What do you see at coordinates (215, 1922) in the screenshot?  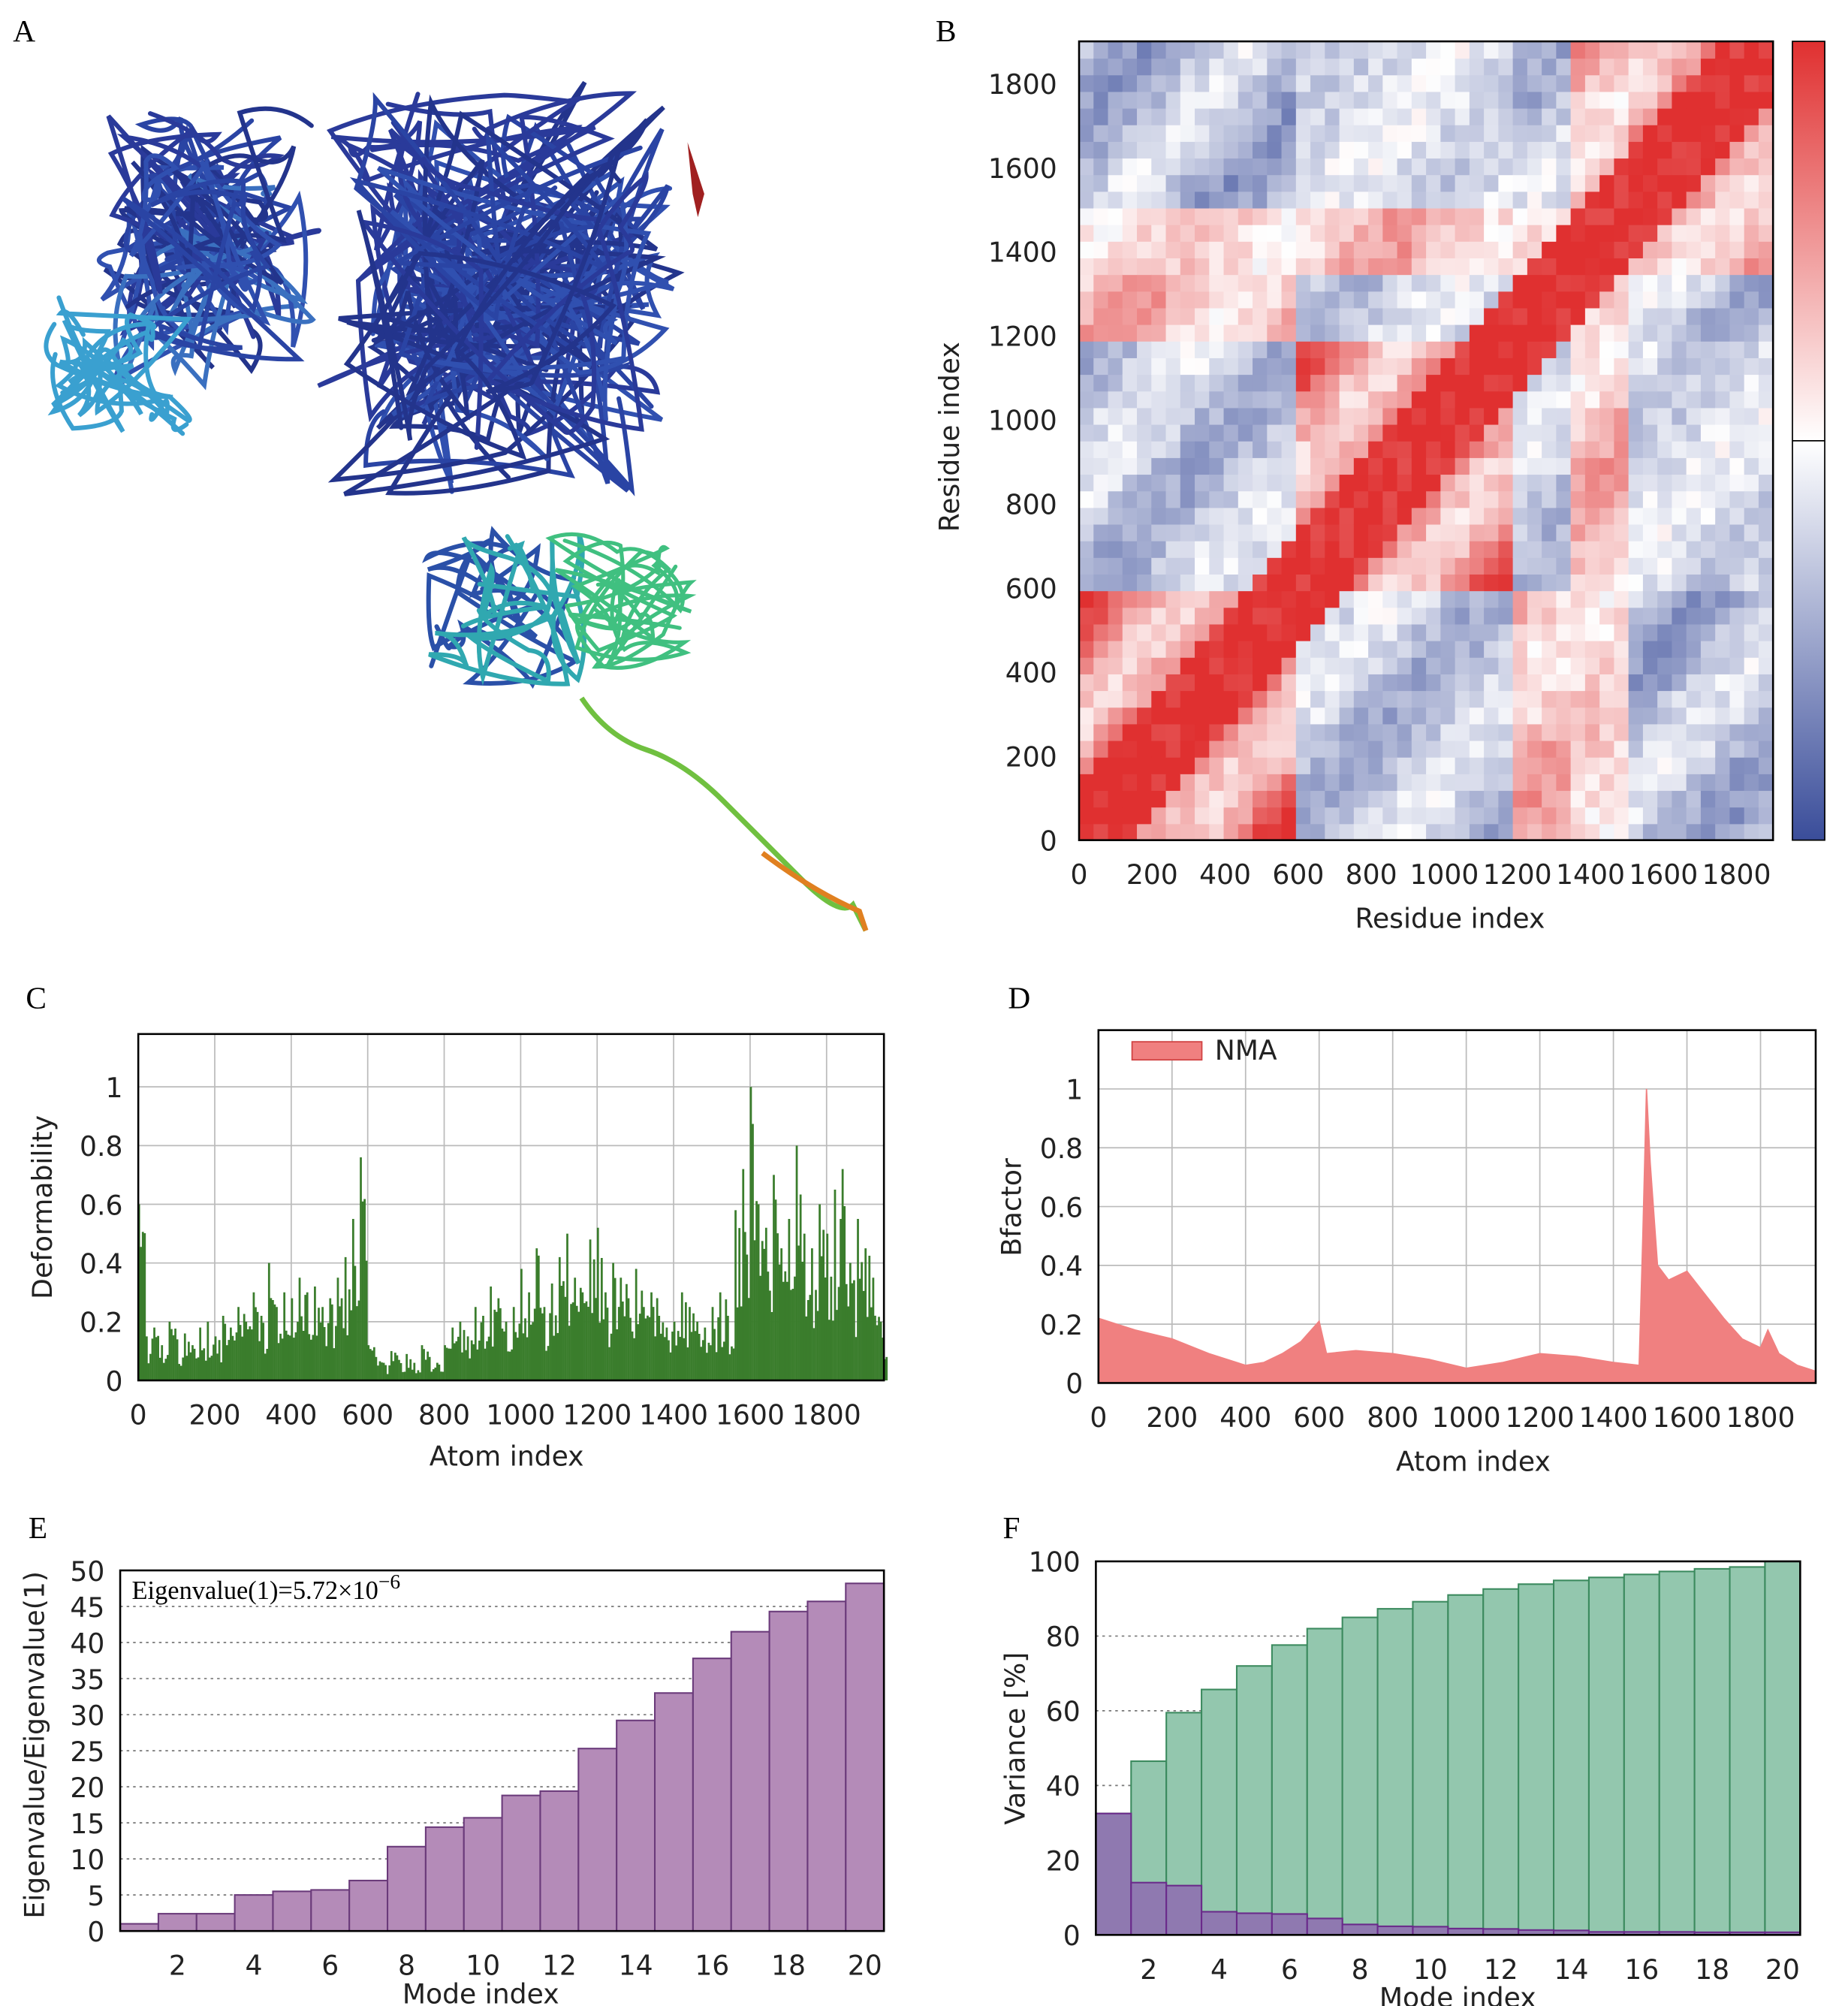 I see `eigenvalue-bar` at bounding box center [215, 1922].